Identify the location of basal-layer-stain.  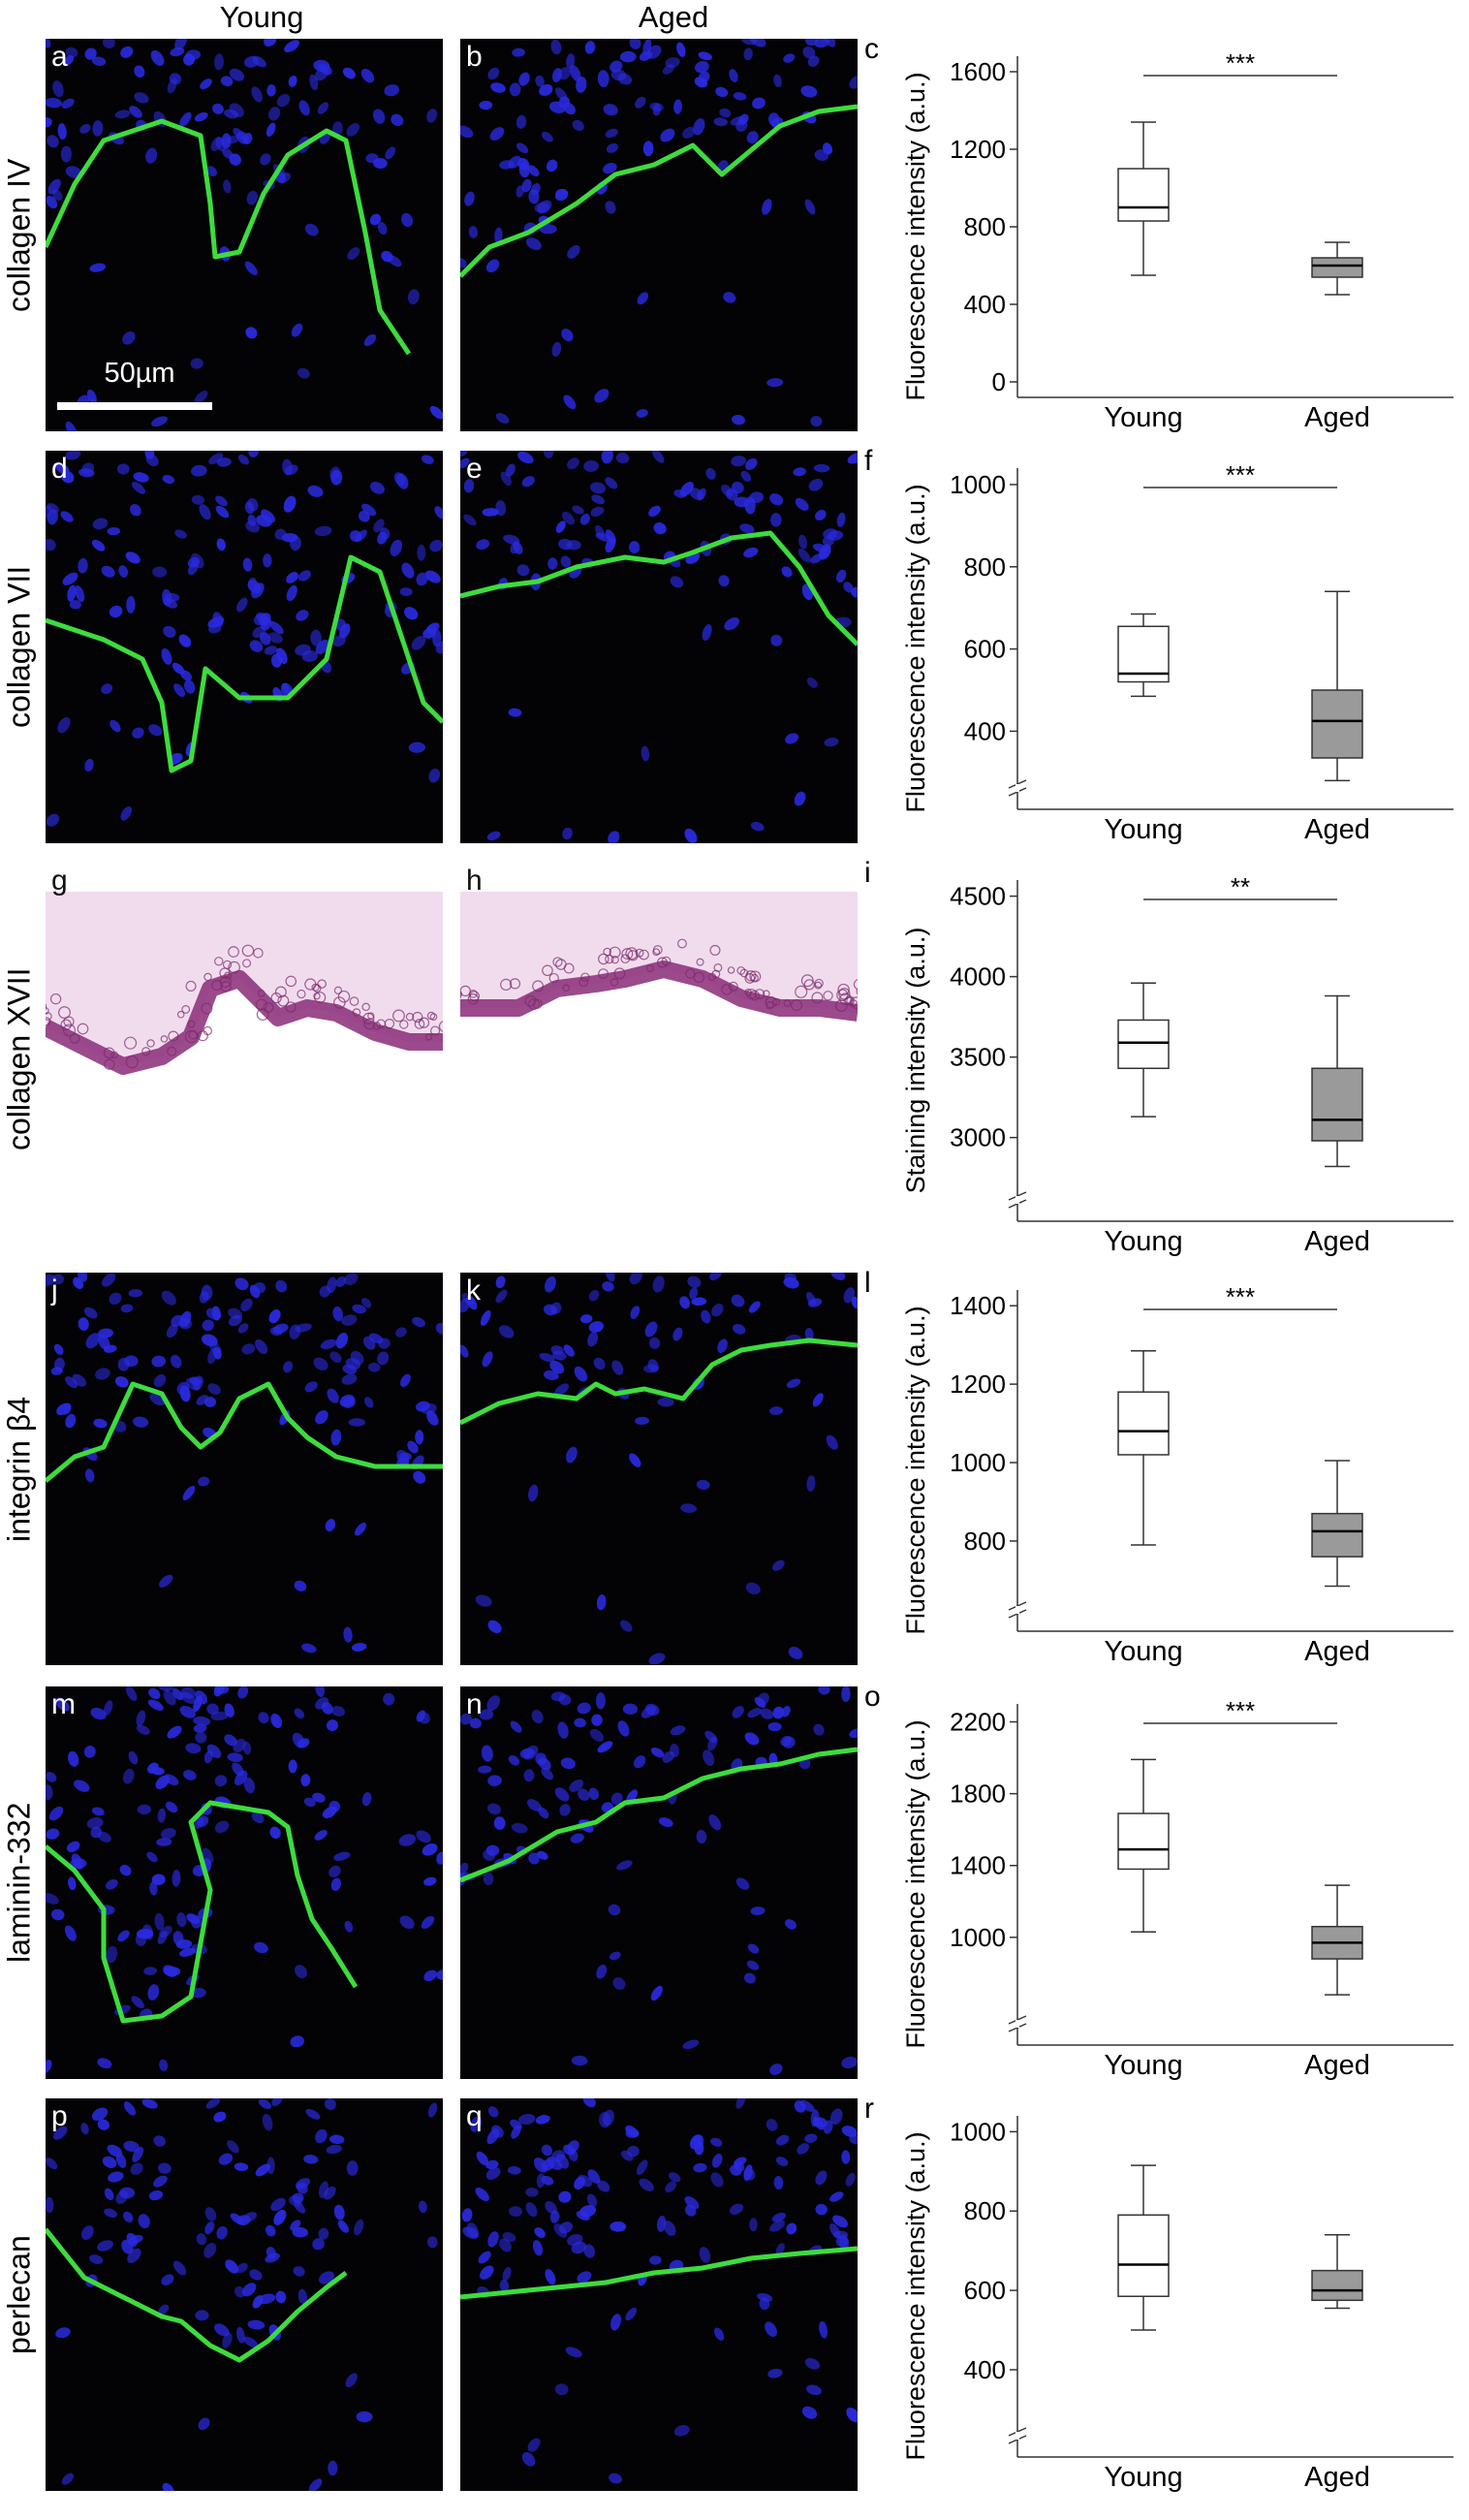
(244, 1023).